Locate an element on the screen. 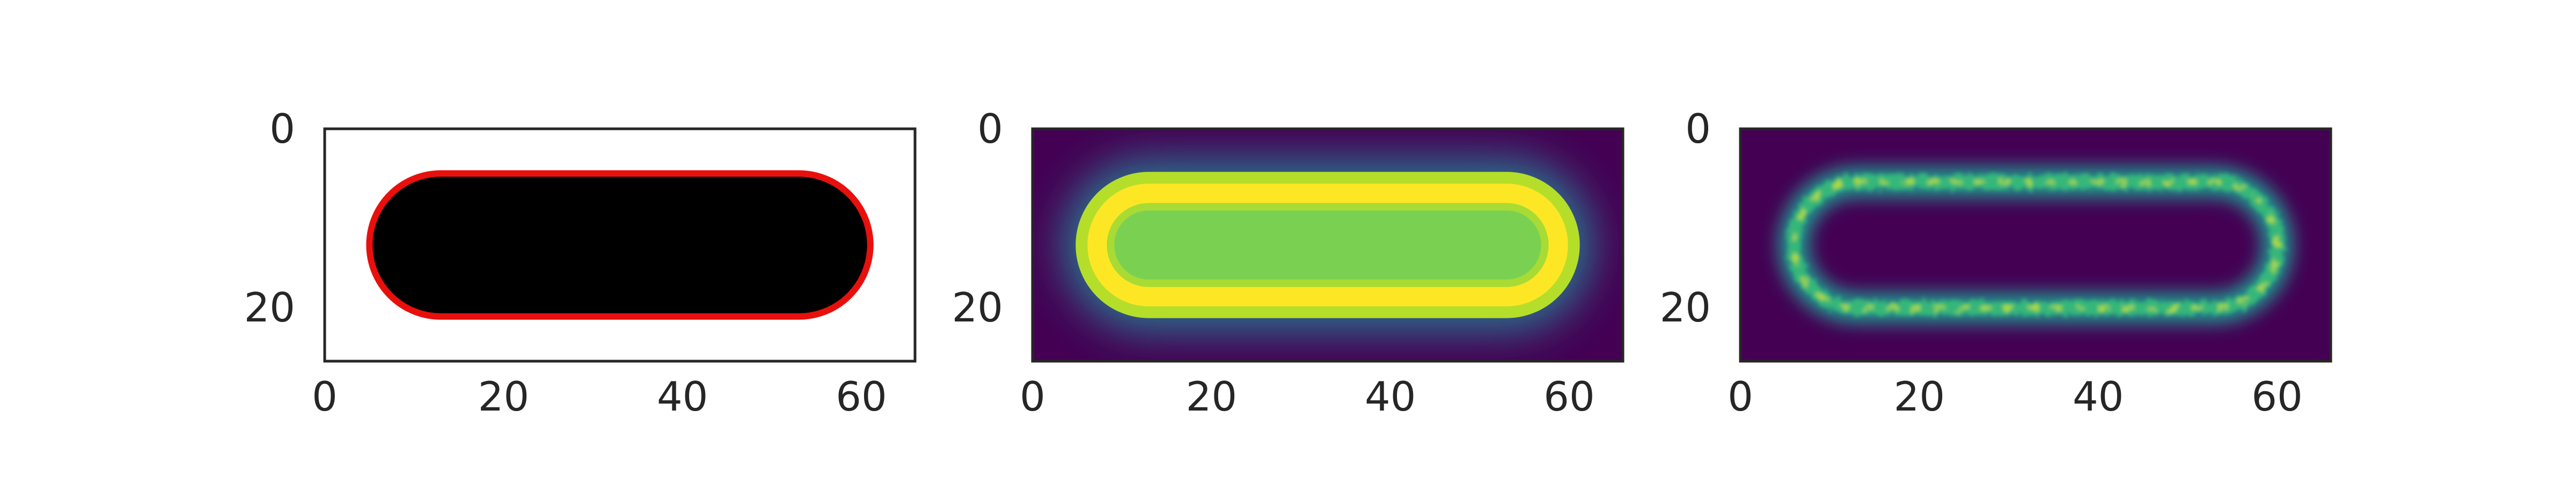 The width and height of the screenshot is (2576, 483). panel-edge-background is located at coordinates (2035, 245).